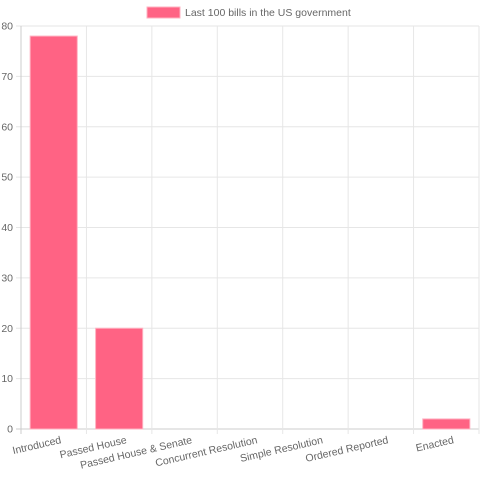  Describe the element at coordinates (53, 232) in the screenshot. I see `bar-introduced` at that location.